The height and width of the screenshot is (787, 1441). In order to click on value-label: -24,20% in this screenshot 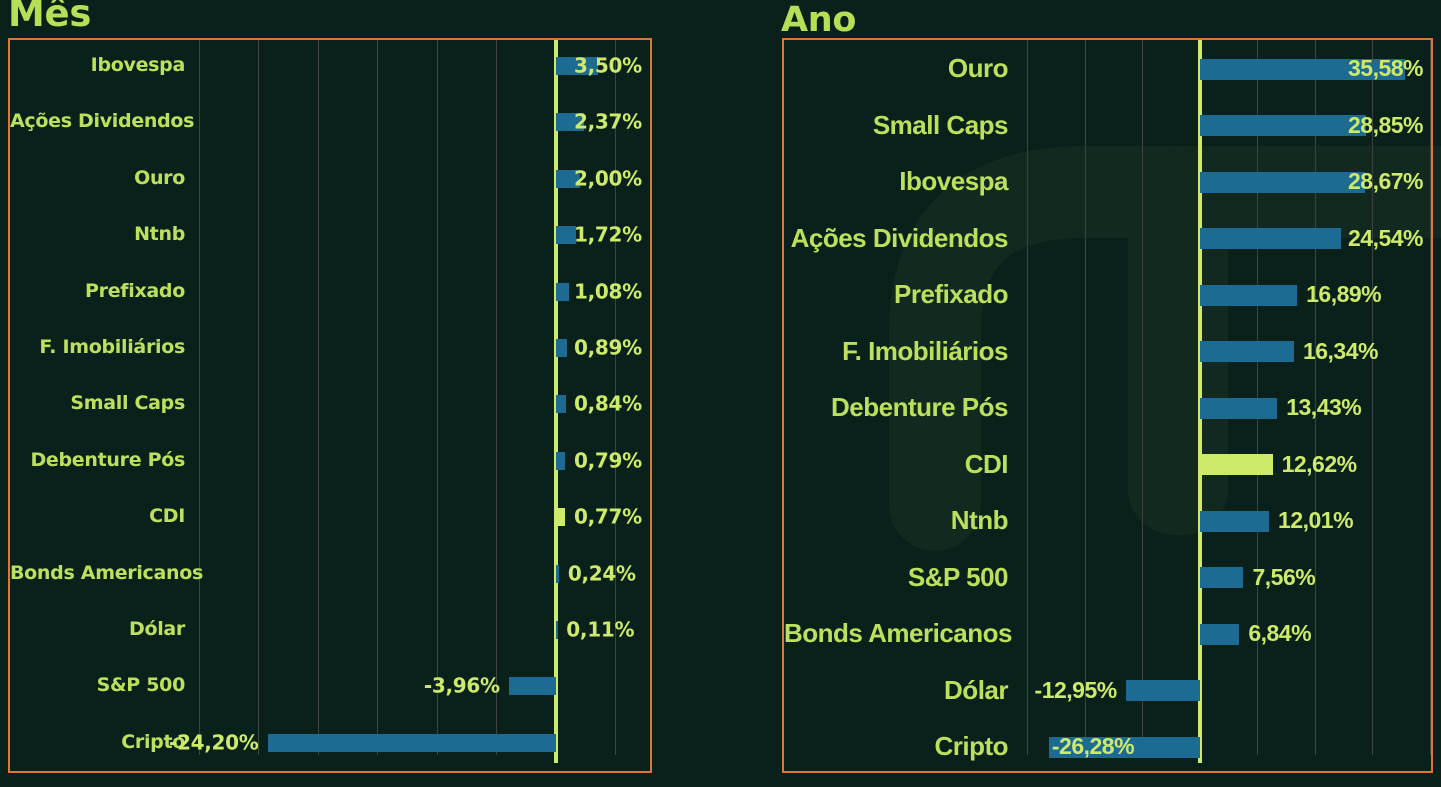, I will do `click(214, 742)`.